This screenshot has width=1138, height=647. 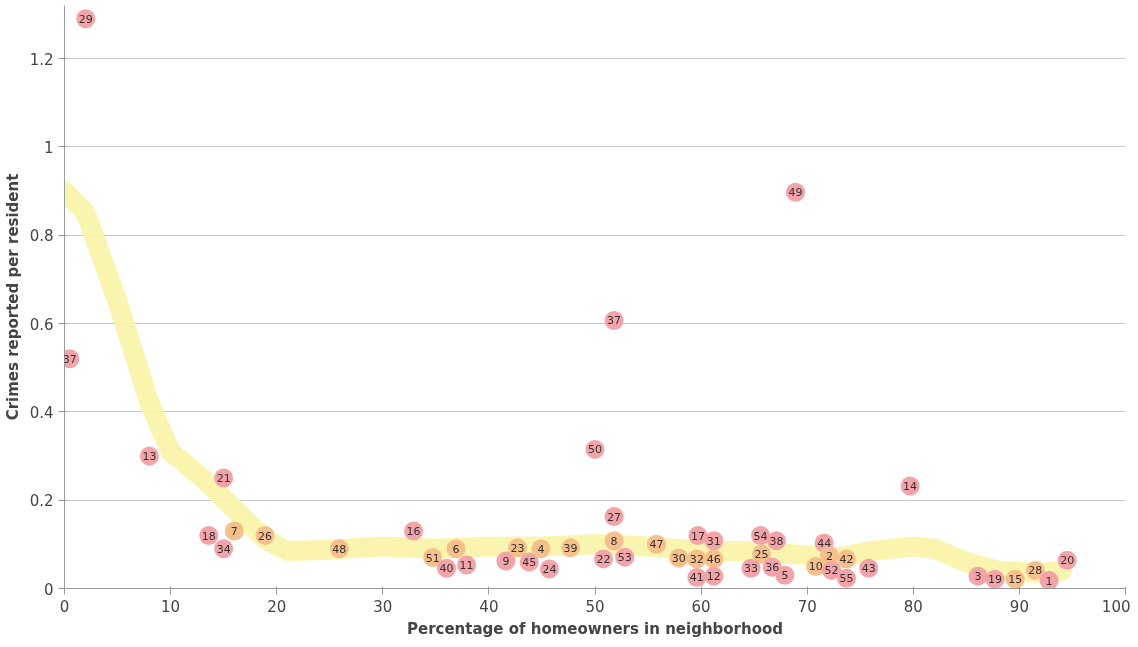 I want to click on annotation: 50, so click(x=595, y=450).